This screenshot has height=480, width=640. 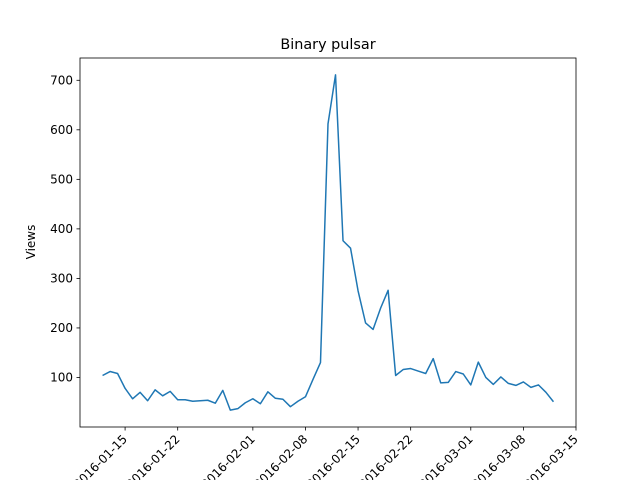 What do you see at coordinates (61, 278) in the screenshot?
I see `y-tick-label: 300` at bounding box center [61, 278].